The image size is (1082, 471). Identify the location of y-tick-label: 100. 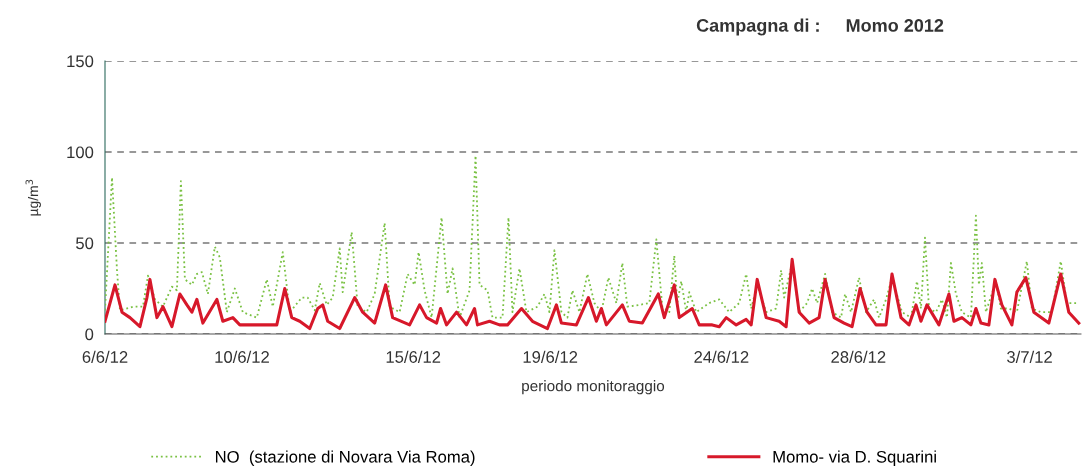
(80, 152).